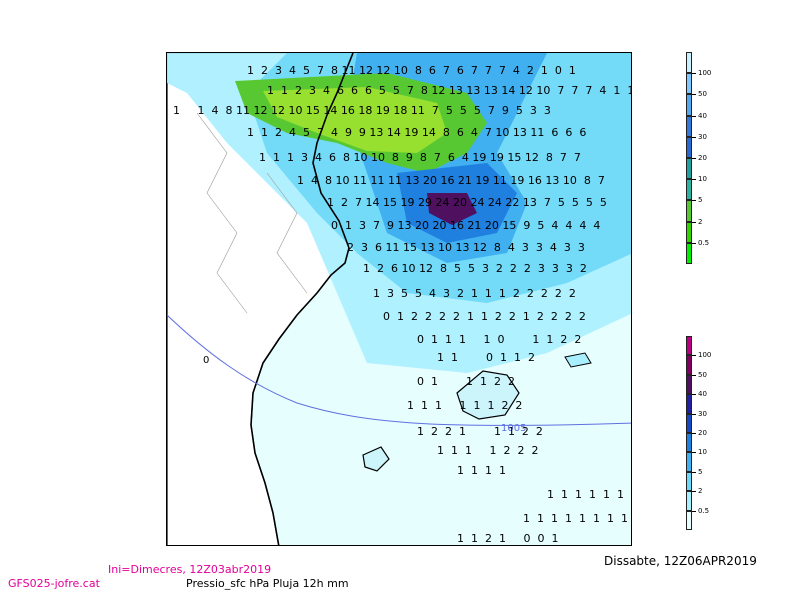 This screenshot has height=600, width=800. What do you see at coordinates (252, 213) in the screenshot?
I see `region-borders` at bounding box center [252, 213].